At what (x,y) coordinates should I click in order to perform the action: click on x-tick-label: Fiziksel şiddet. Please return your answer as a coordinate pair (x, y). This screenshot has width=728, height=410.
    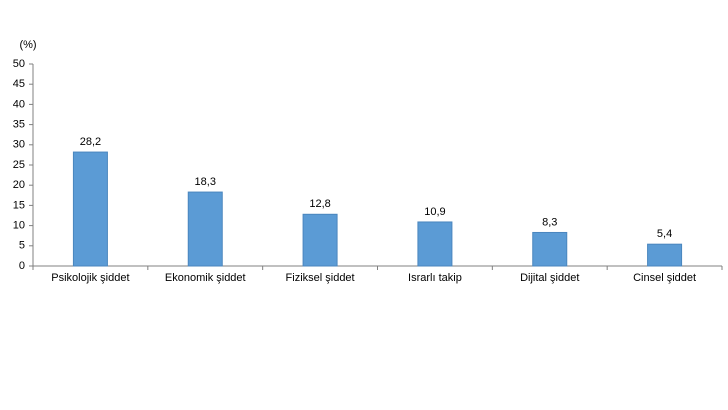
    Looking at the image, I should click on (320, 278).